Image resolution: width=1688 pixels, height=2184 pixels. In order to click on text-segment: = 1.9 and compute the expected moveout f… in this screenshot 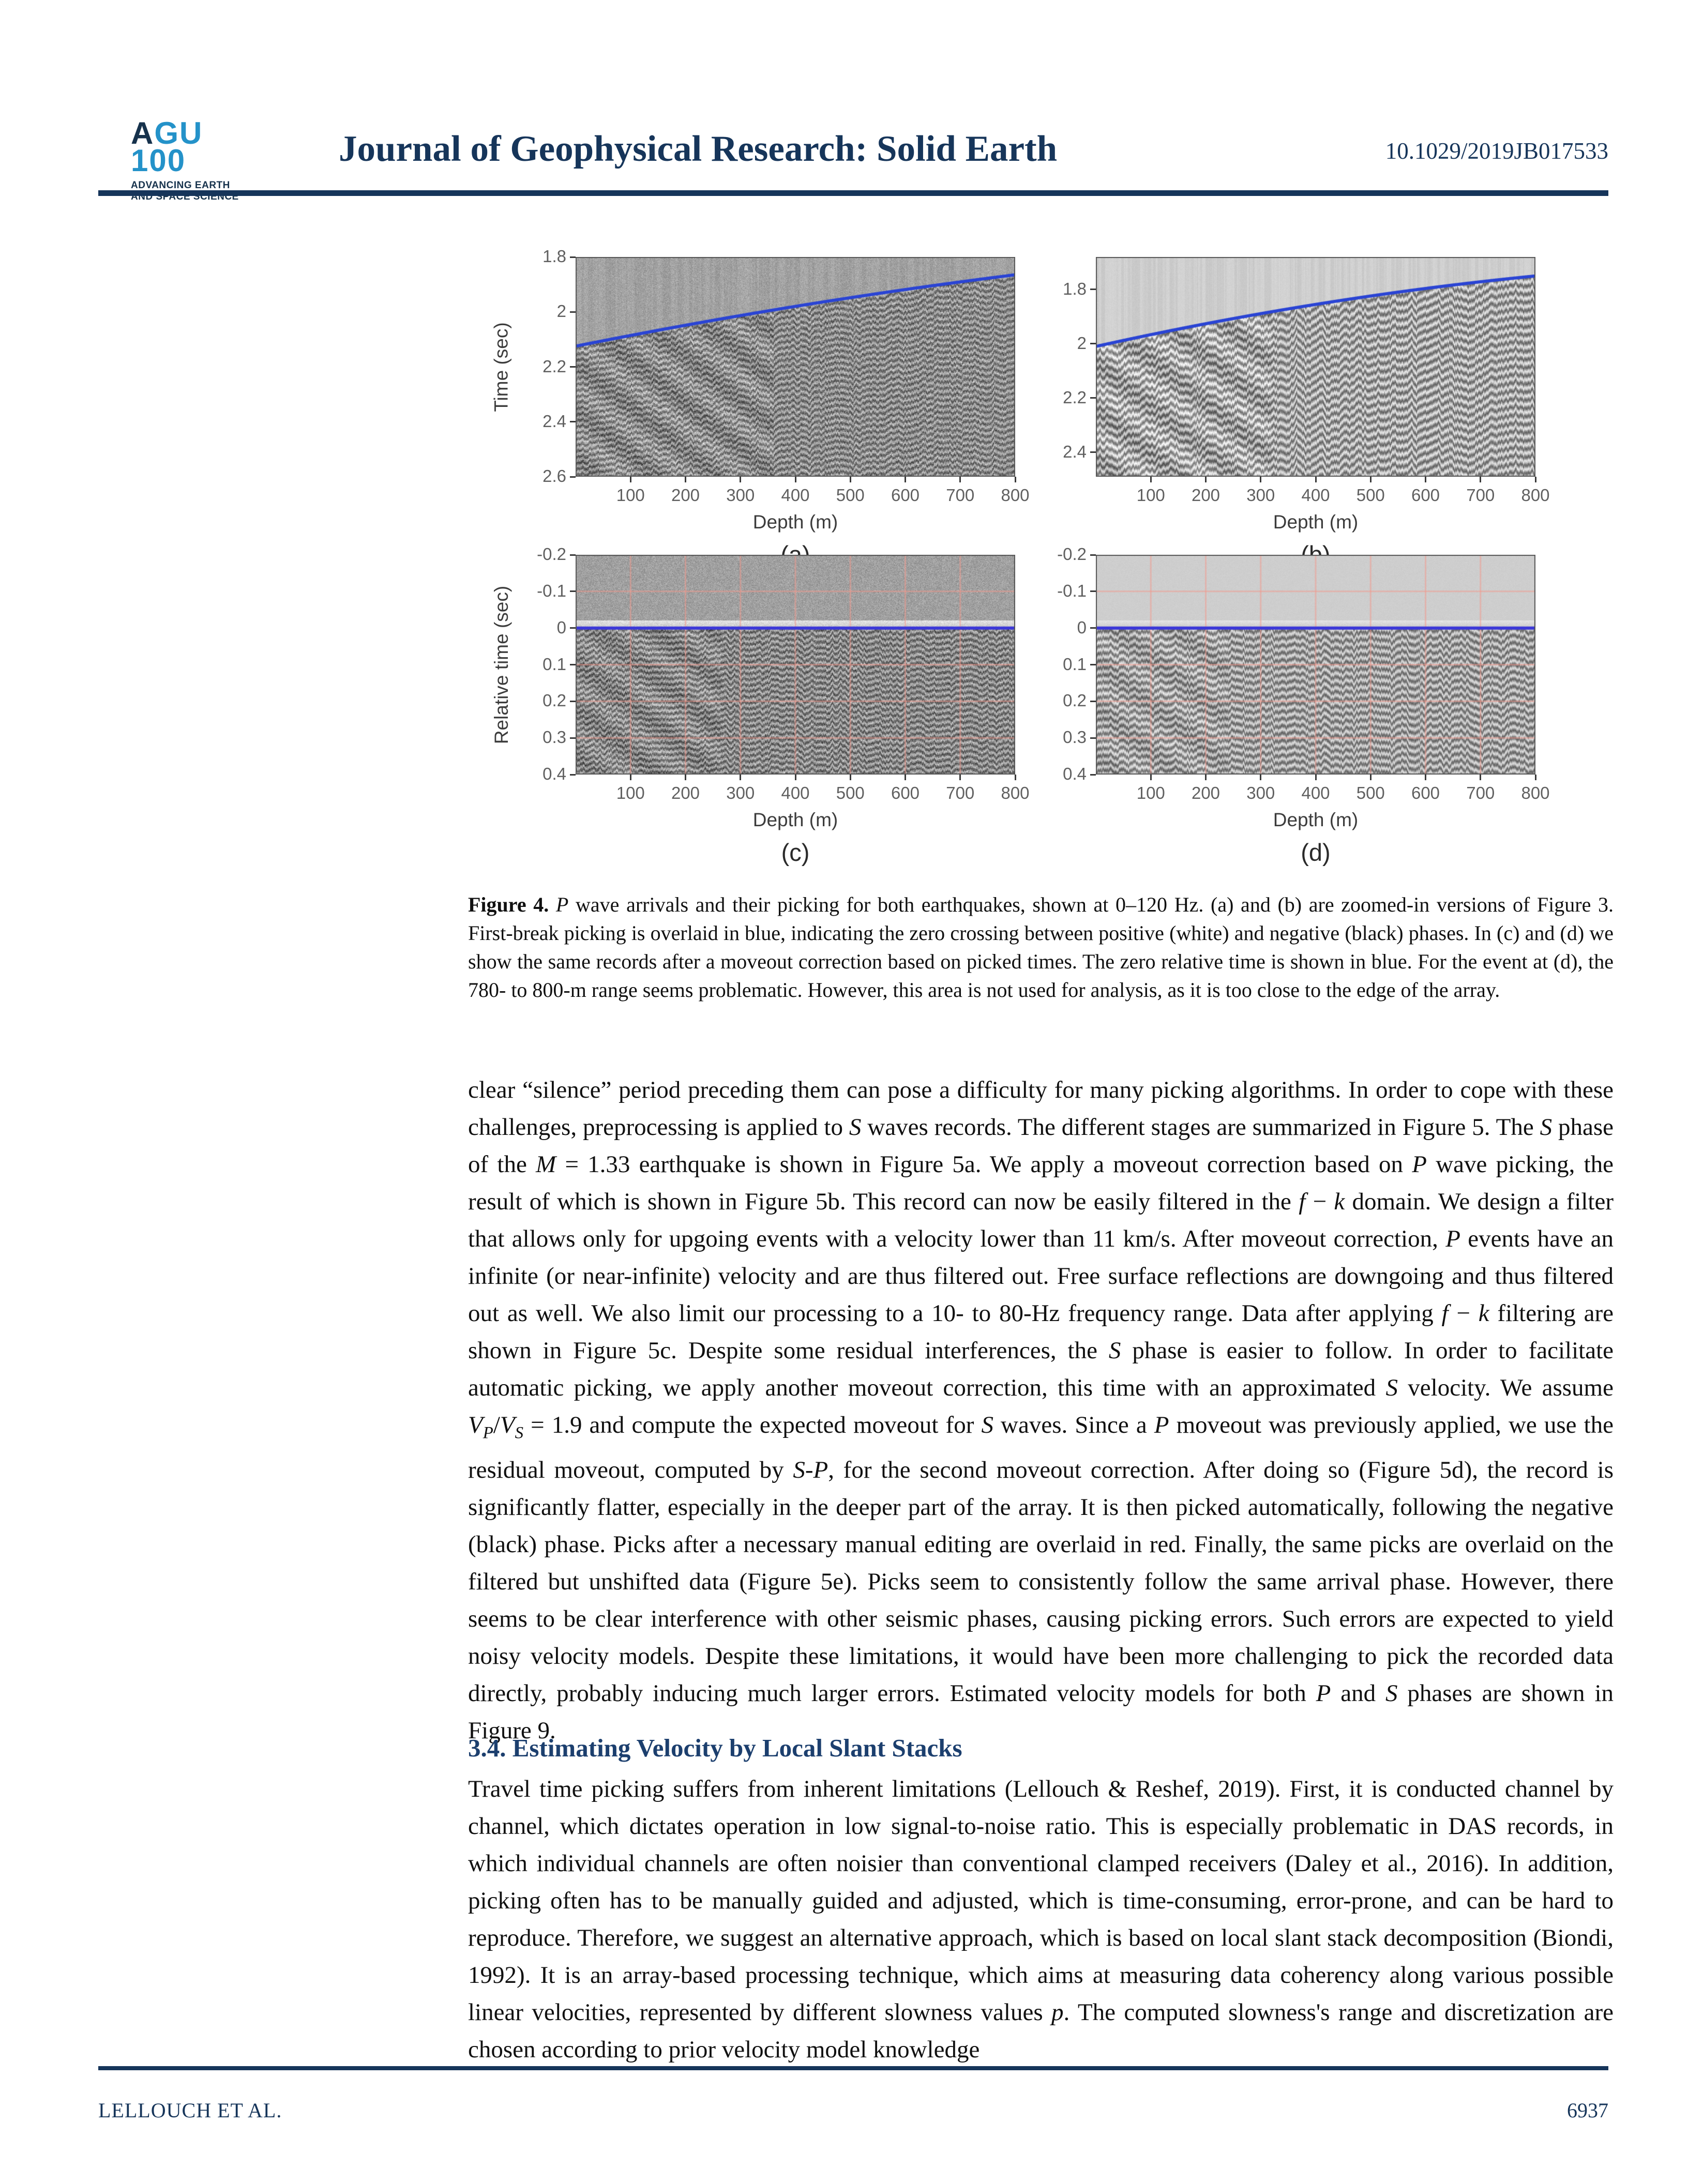, I will do `click(753, 1425)`.